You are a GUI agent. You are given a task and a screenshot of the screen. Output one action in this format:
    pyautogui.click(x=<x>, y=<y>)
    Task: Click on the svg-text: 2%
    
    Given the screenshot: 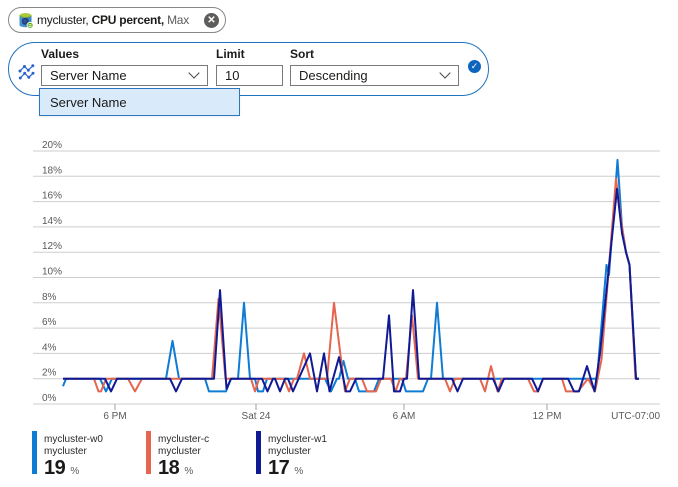 What is the action you would take?
    pyautogui.click(x=49, y=373)
    